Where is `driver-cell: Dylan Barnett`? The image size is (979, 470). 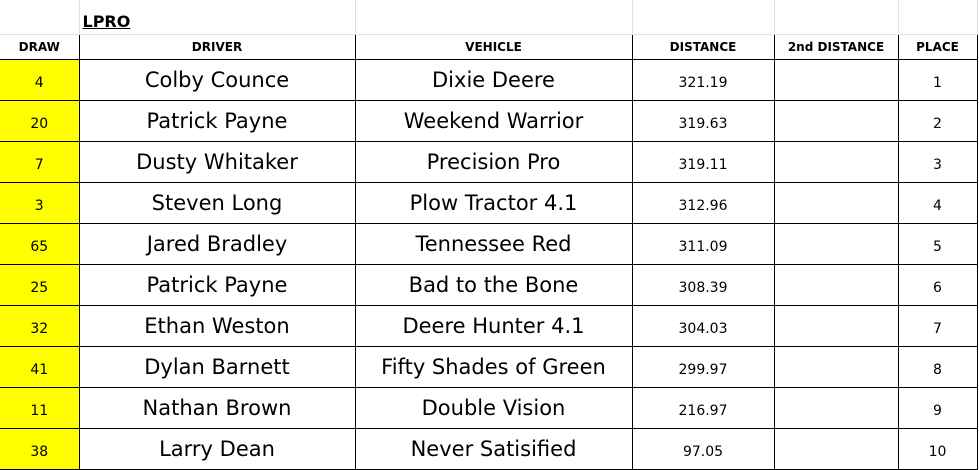 driver-cell: Dylan Barnett is located at coordinates (217, 367).